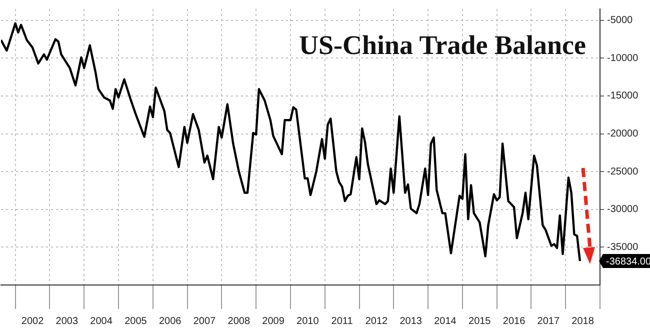  I want to click on y-tick-label: -10000, so click(623, 58).